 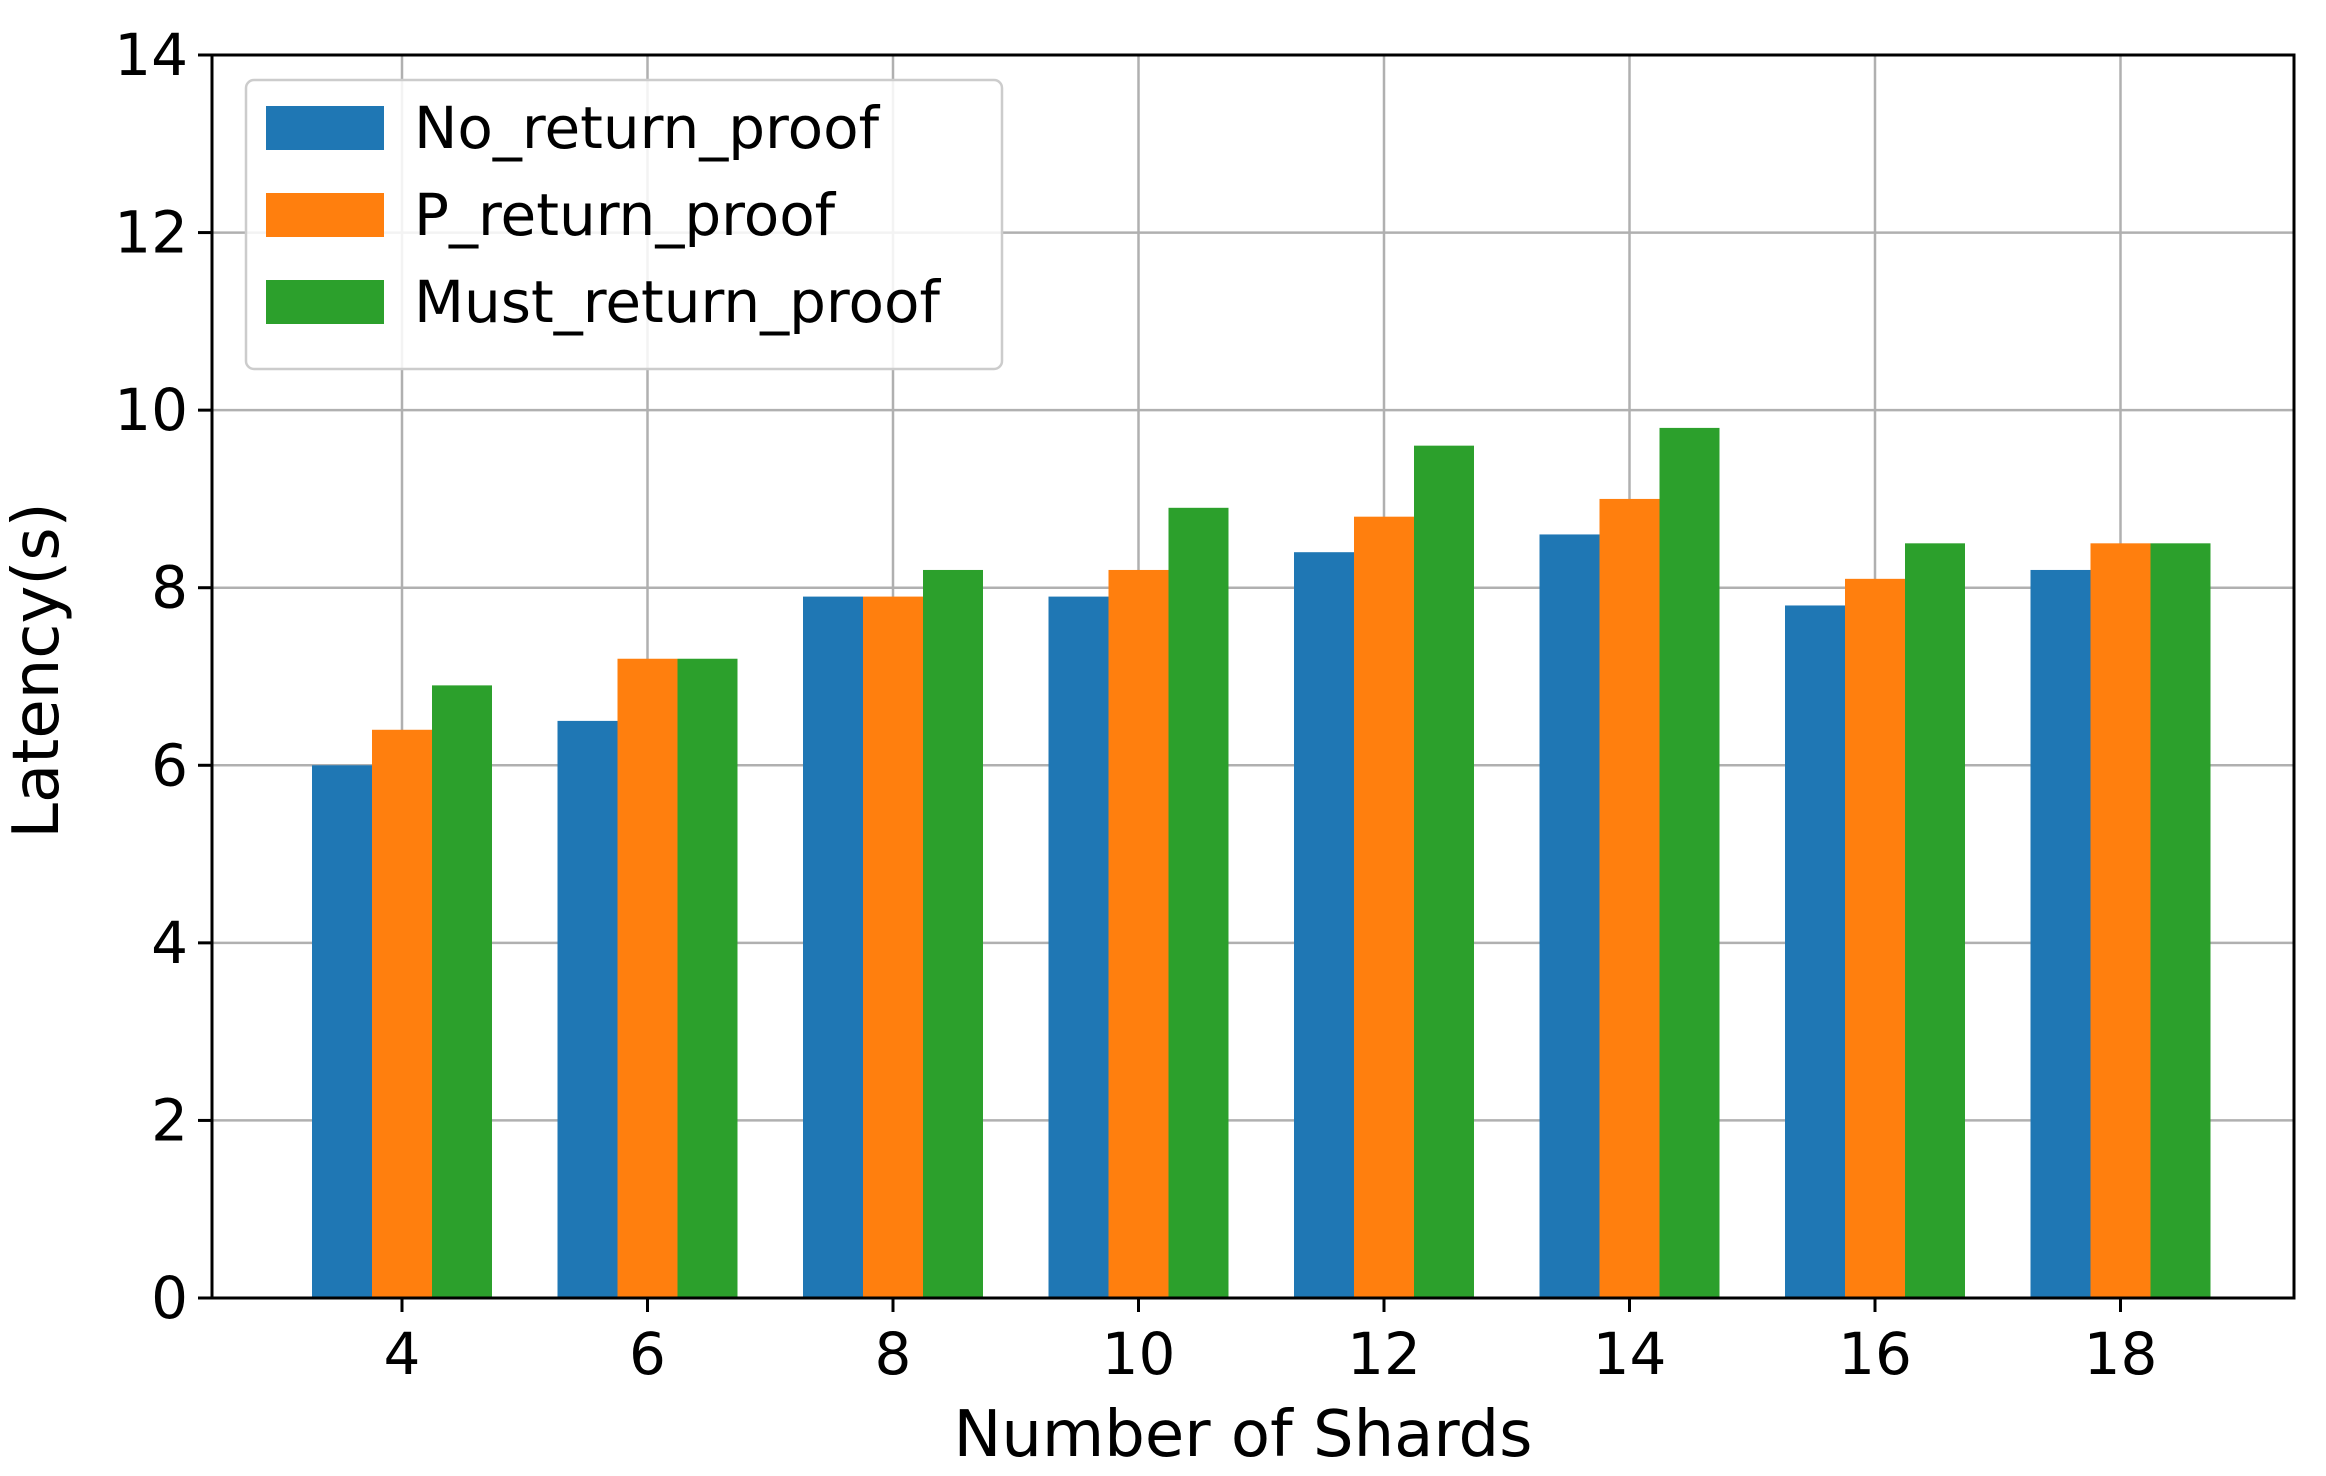 What do you see at coordinates (1242, 1434) in the screenshot?
I see `x-axis-label: Number of Shards` at bounding box center [1242, 1434].